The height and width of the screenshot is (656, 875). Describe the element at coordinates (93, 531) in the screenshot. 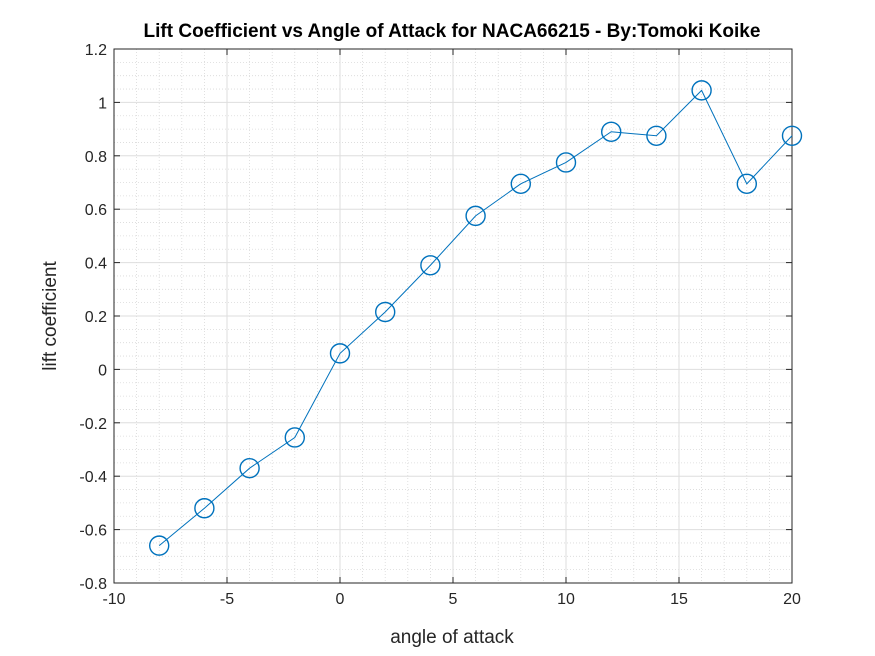

I see `y-tick-label: -0.6` at that location.